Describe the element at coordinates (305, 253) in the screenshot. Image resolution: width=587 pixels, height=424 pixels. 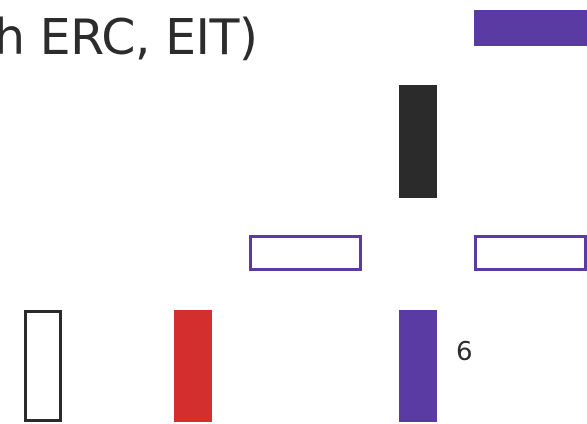
I see `outlined-purple-horizontal-block-left` at that location.